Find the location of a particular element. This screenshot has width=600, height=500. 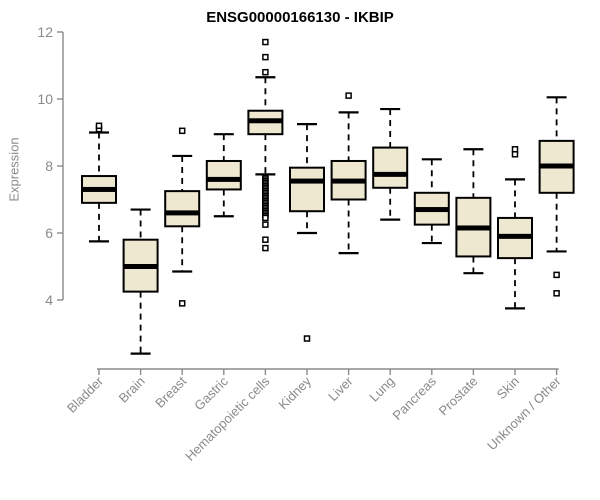

y-tick-label: 6 is located at coordinates (49, 233).